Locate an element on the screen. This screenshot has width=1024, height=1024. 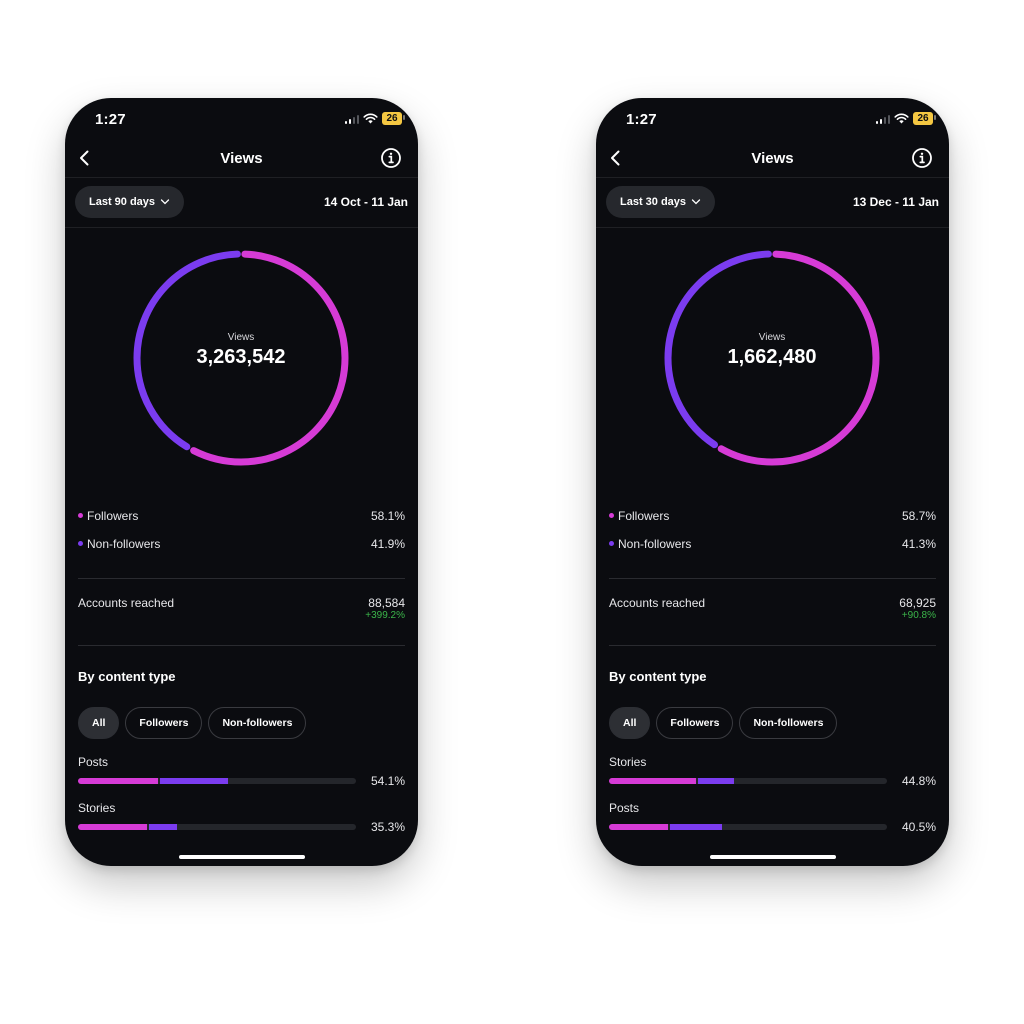
date-range-dropdown: Last 30 days is located at coordinates (661, 202).